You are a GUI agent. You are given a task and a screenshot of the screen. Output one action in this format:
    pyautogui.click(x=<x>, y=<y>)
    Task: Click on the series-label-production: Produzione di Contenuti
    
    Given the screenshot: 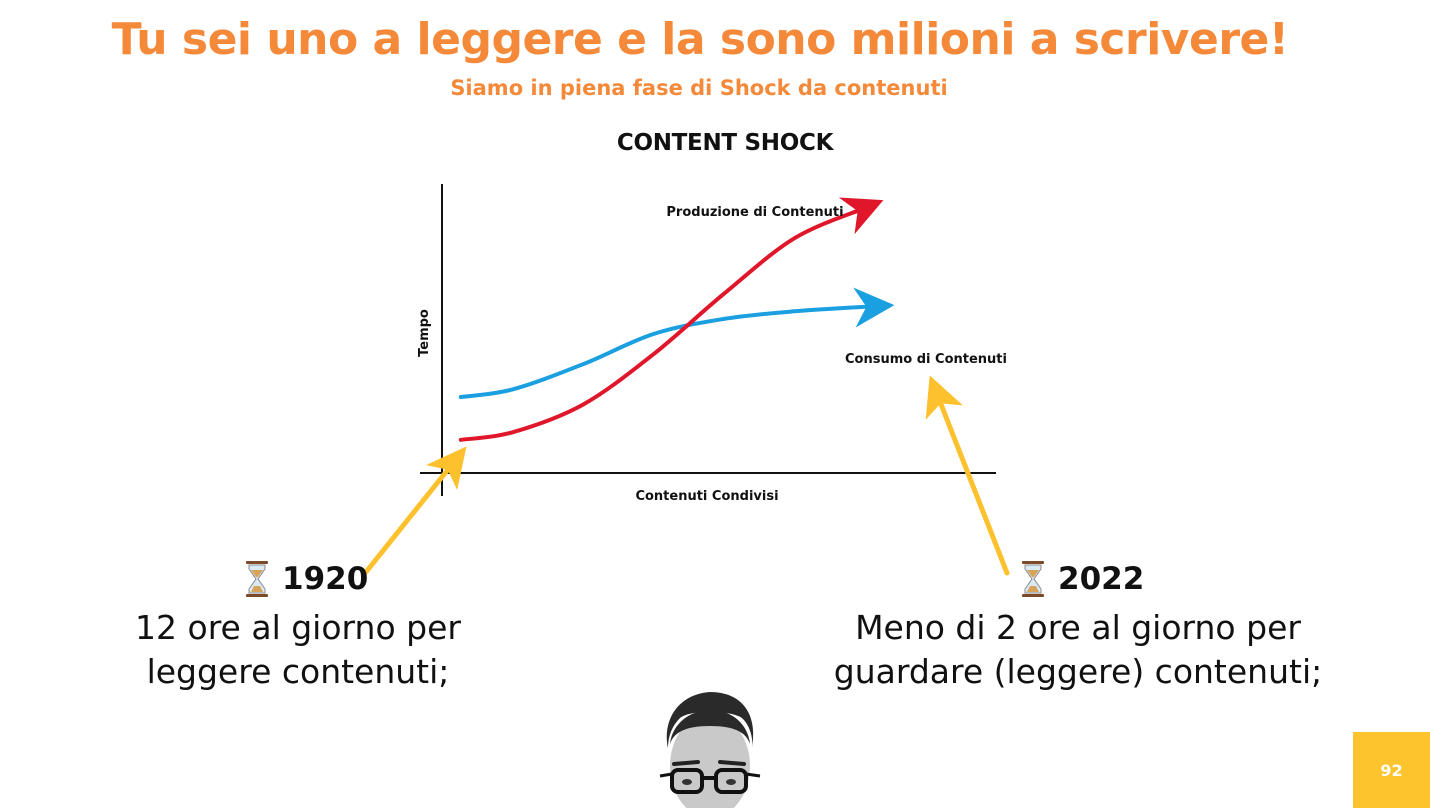 What is the action you would take?
    pyautogui.click(x=754, y=212)
    